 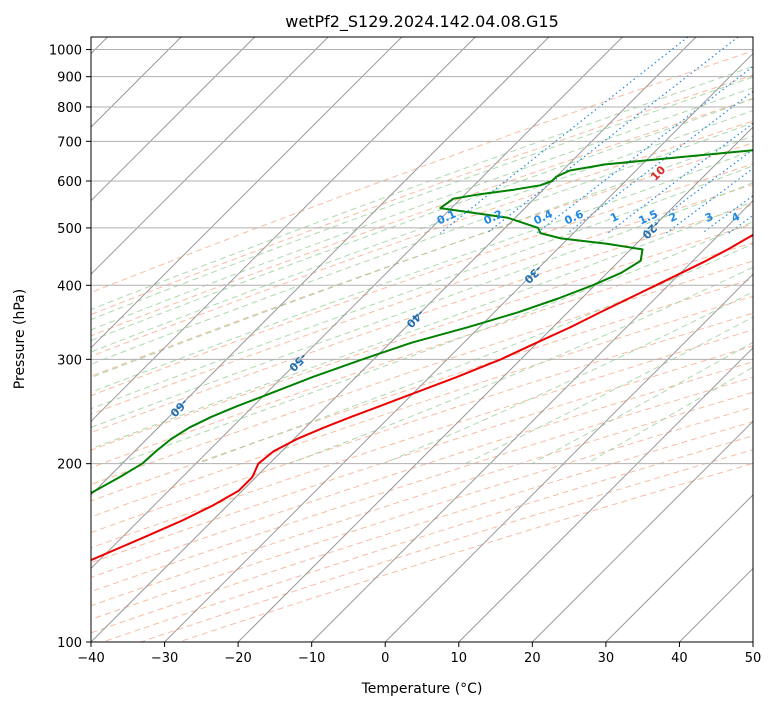 I want to click on y-tick-label: 200, so click(x=69, y=465).